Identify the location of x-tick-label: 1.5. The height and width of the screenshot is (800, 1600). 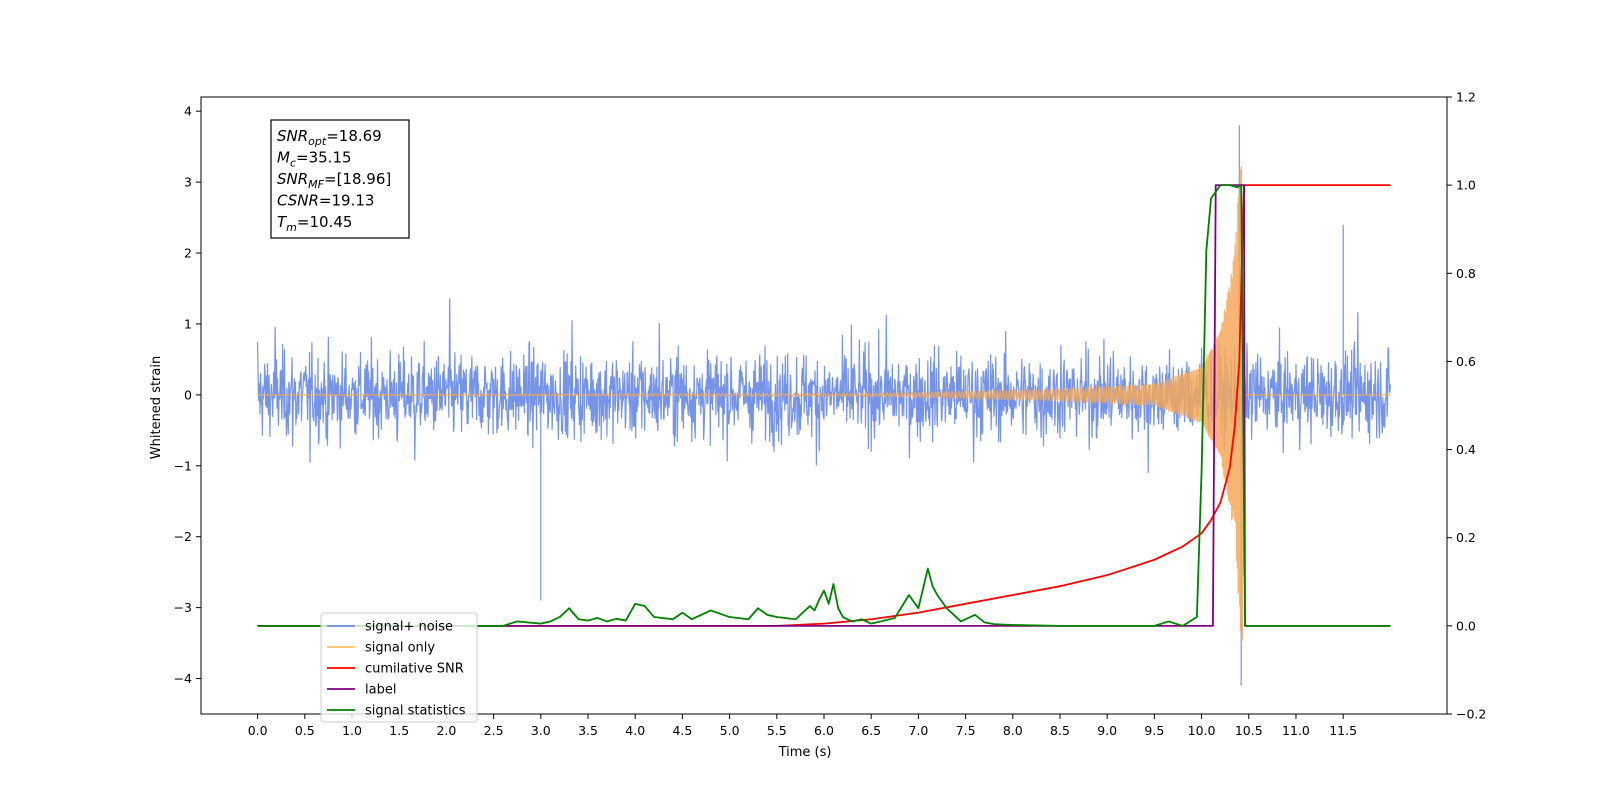
(399, 730).